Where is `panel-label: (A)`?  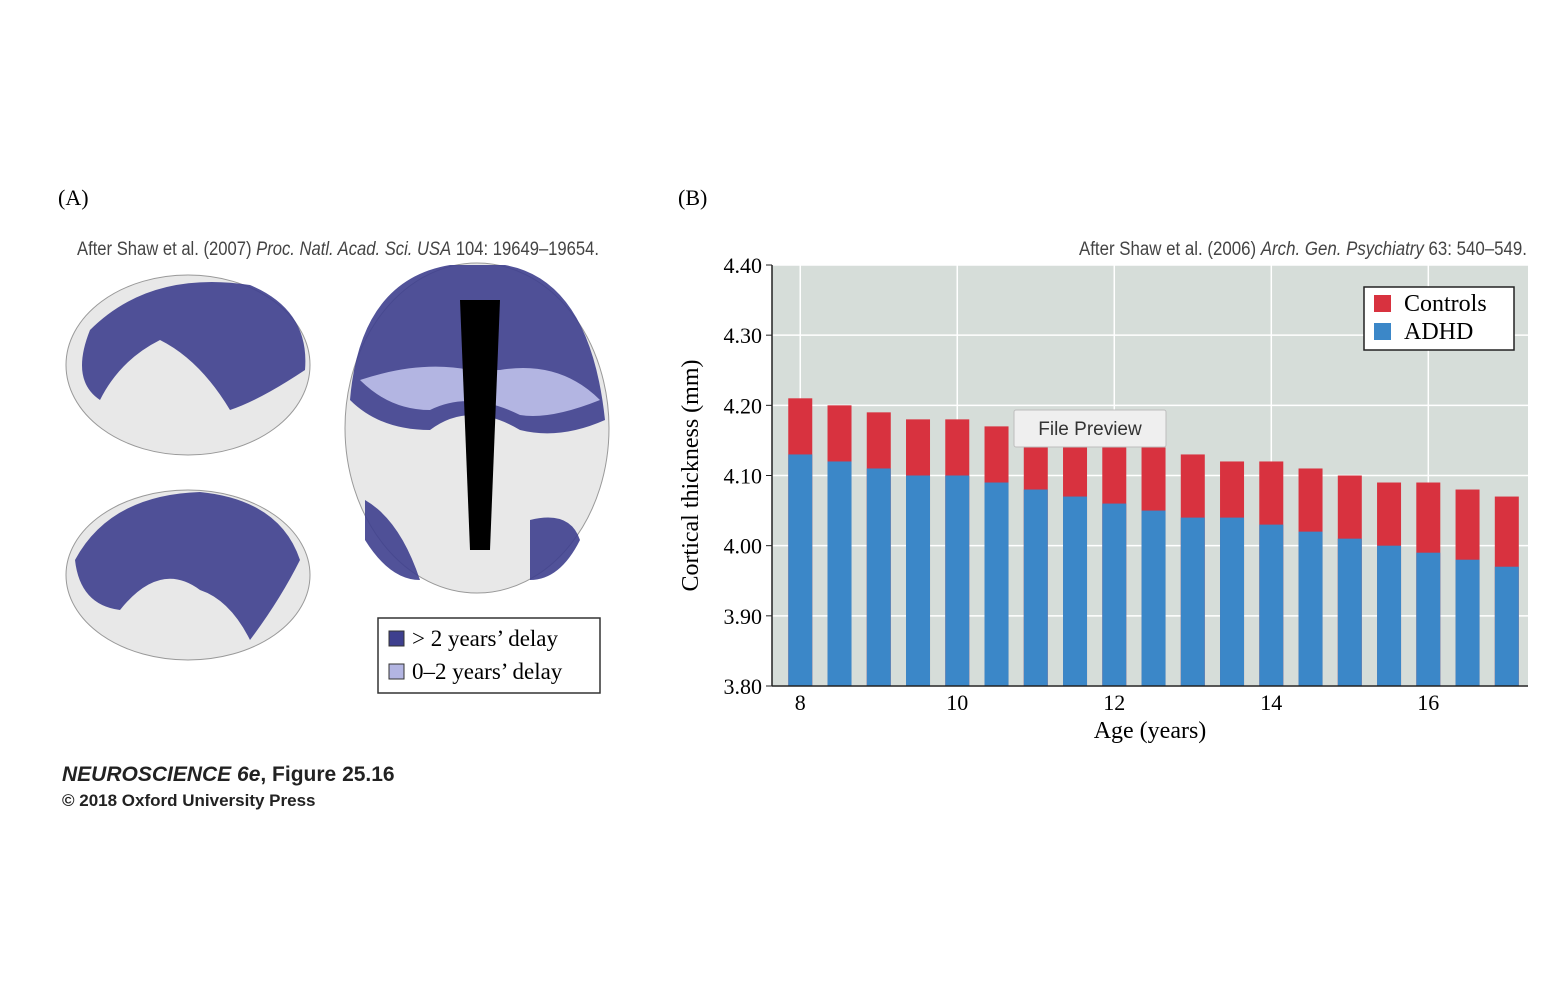
panel-label: (A) is located at coordinates (73, 197).